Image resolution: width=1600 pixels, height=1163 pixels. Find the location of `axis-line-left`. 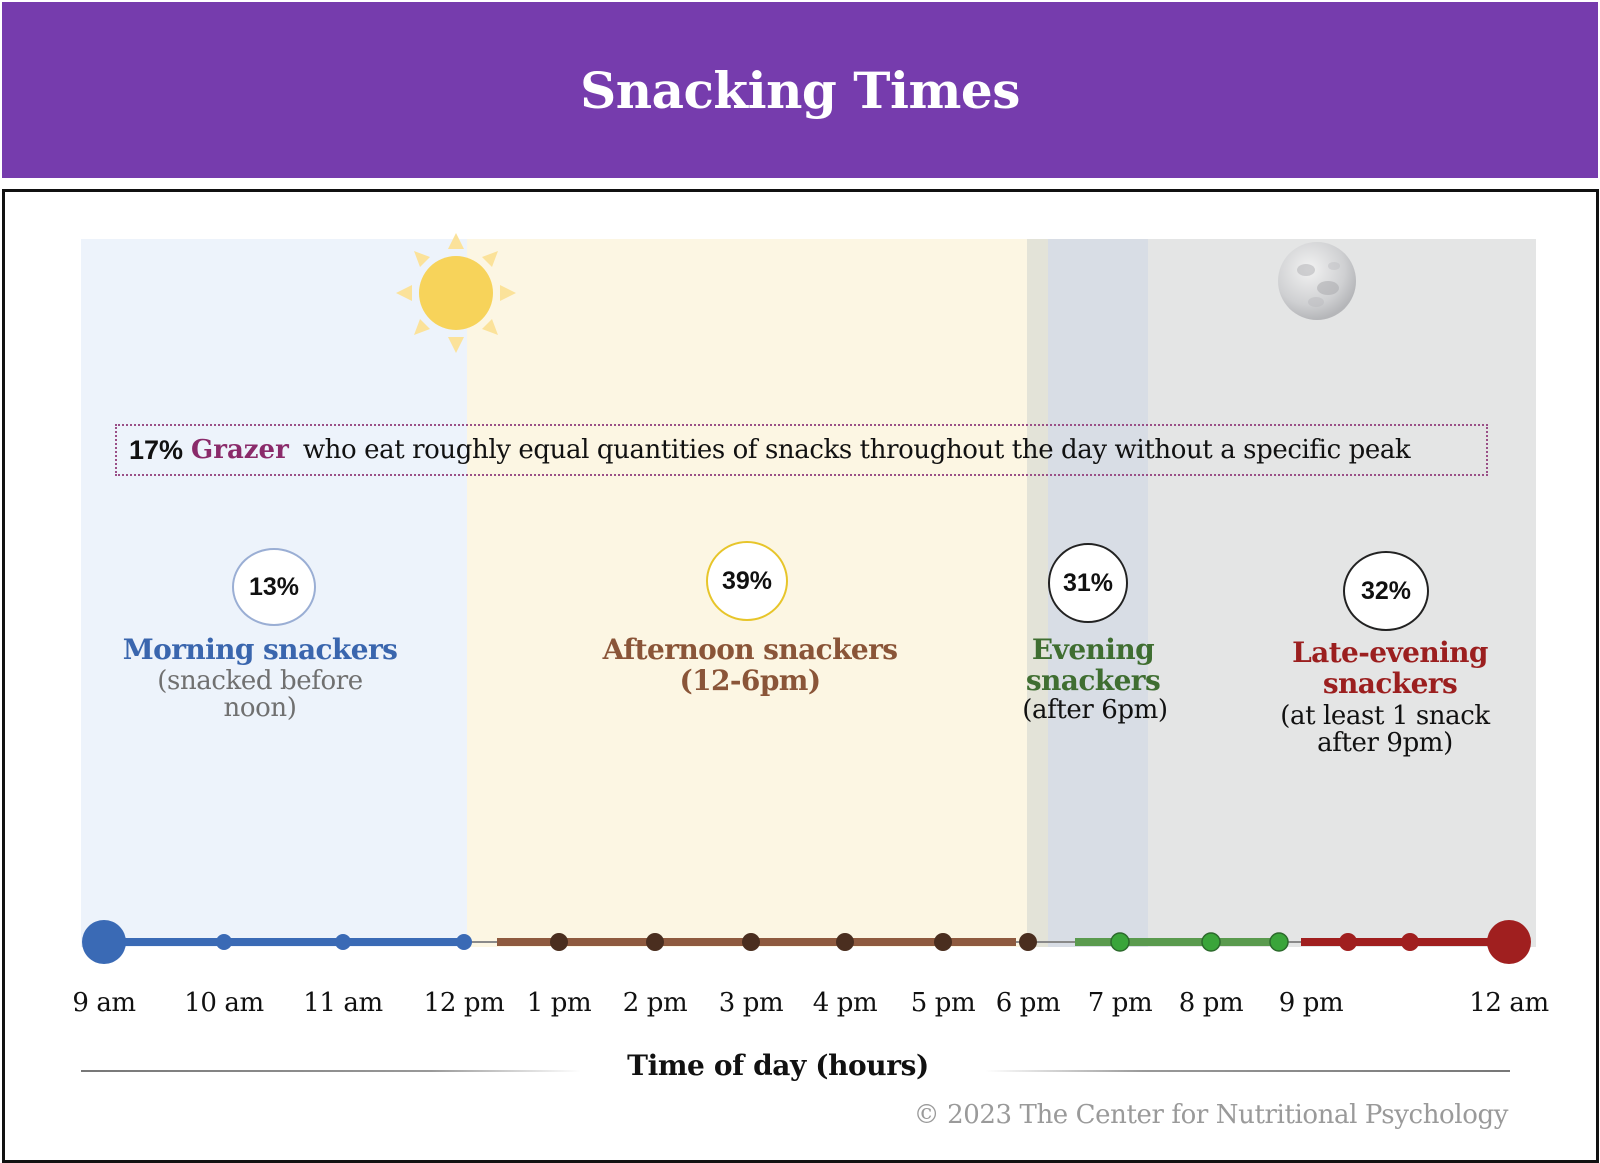

axis-line-left is located at coordinates (331, 1071).